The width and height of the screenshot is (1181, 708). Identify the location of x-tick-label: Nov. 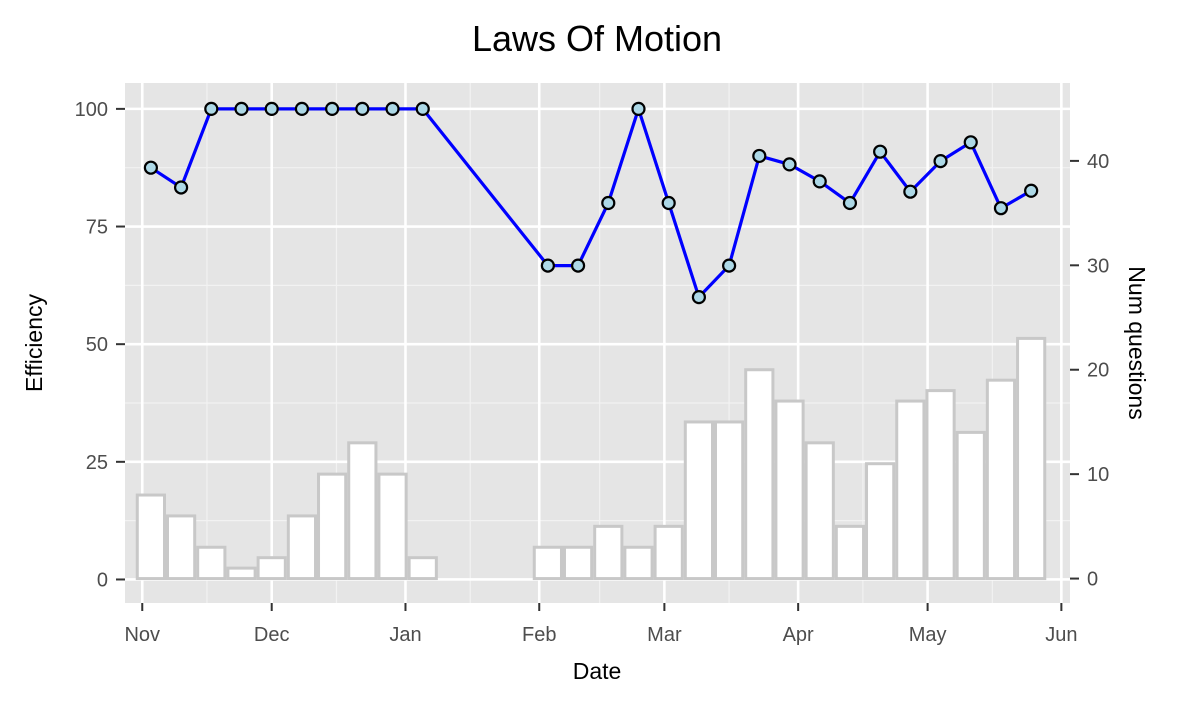
(142, 635).